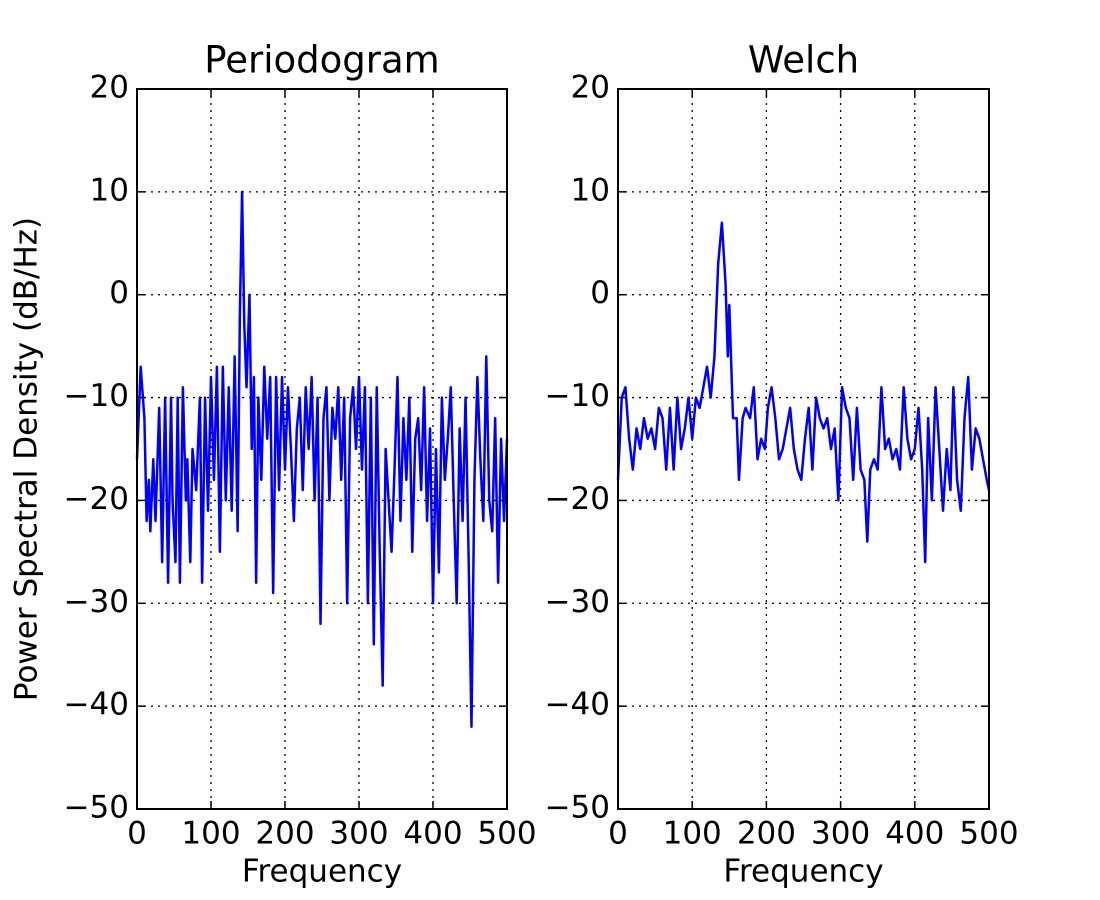  Describe the element at coordinates (321, 60) in the screenshot. I see `chart-title: Periodogram` at that location.